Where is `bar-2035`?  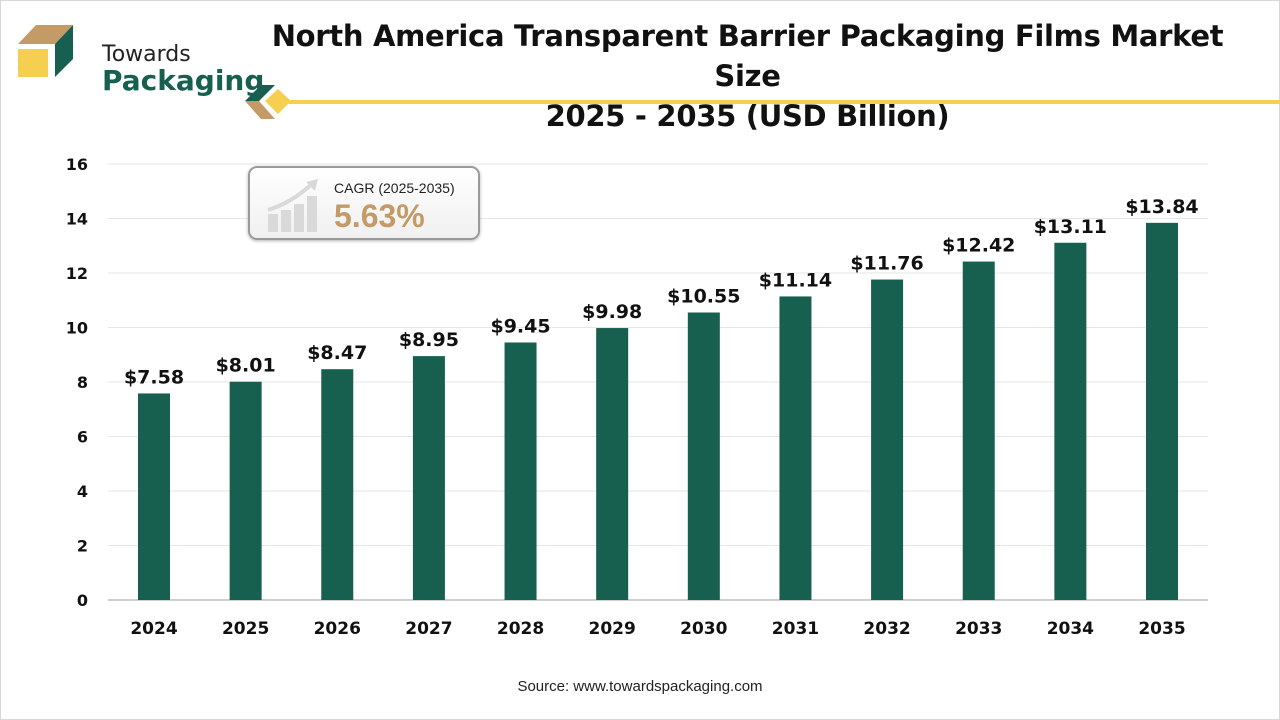 bar-2035 is located at coordinates (1162, 411).